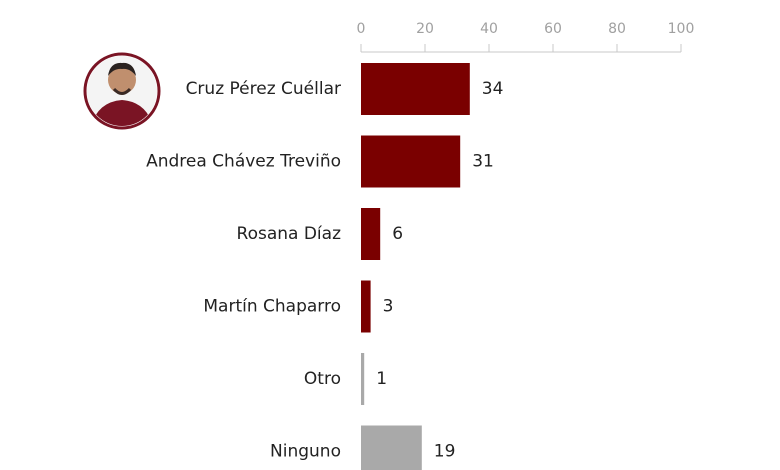 The width and height of the screenshot is (780, 470). I want to click on x-tick-label: 40, so click(489, 29).